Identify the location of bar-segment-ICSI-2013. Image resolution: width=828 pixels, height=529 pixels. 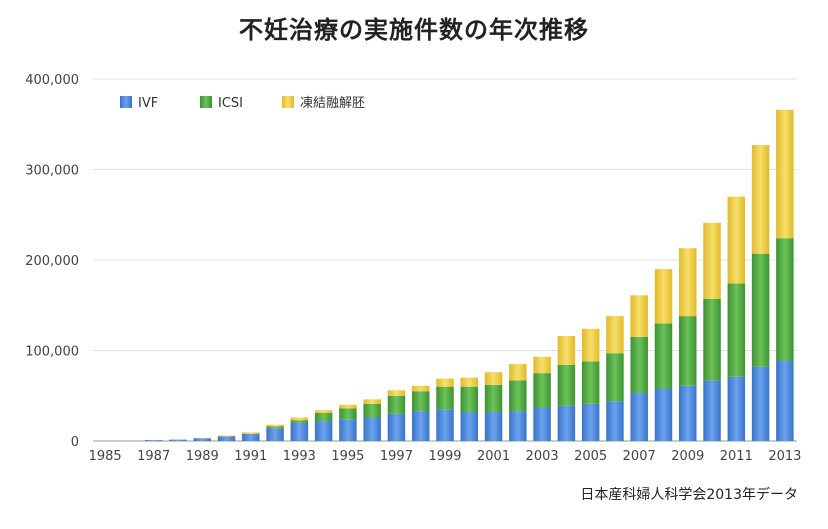
(785, 299).